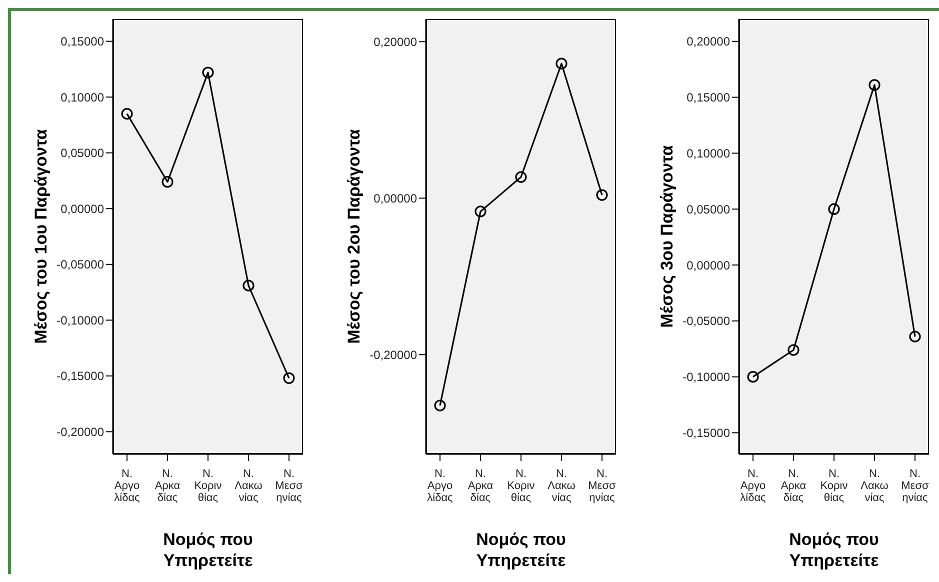 The image size is (939, 582). Describe the element at coordinates (41, 236) in the screenshot. I see `y-axis-title: Μέσος του 1ου Παράγοντα` at that location.